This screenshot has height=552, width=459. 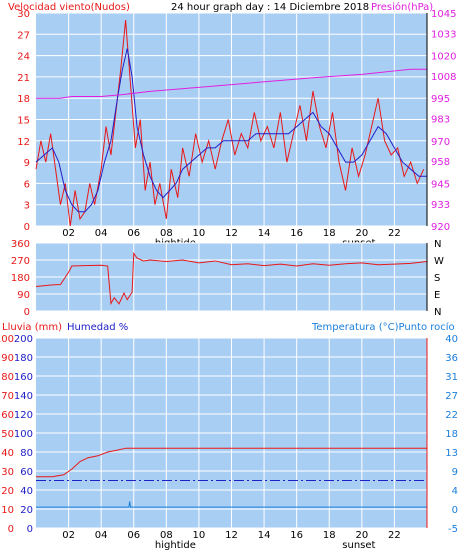 I want to click on rain-line, so click(x=231, y=462).